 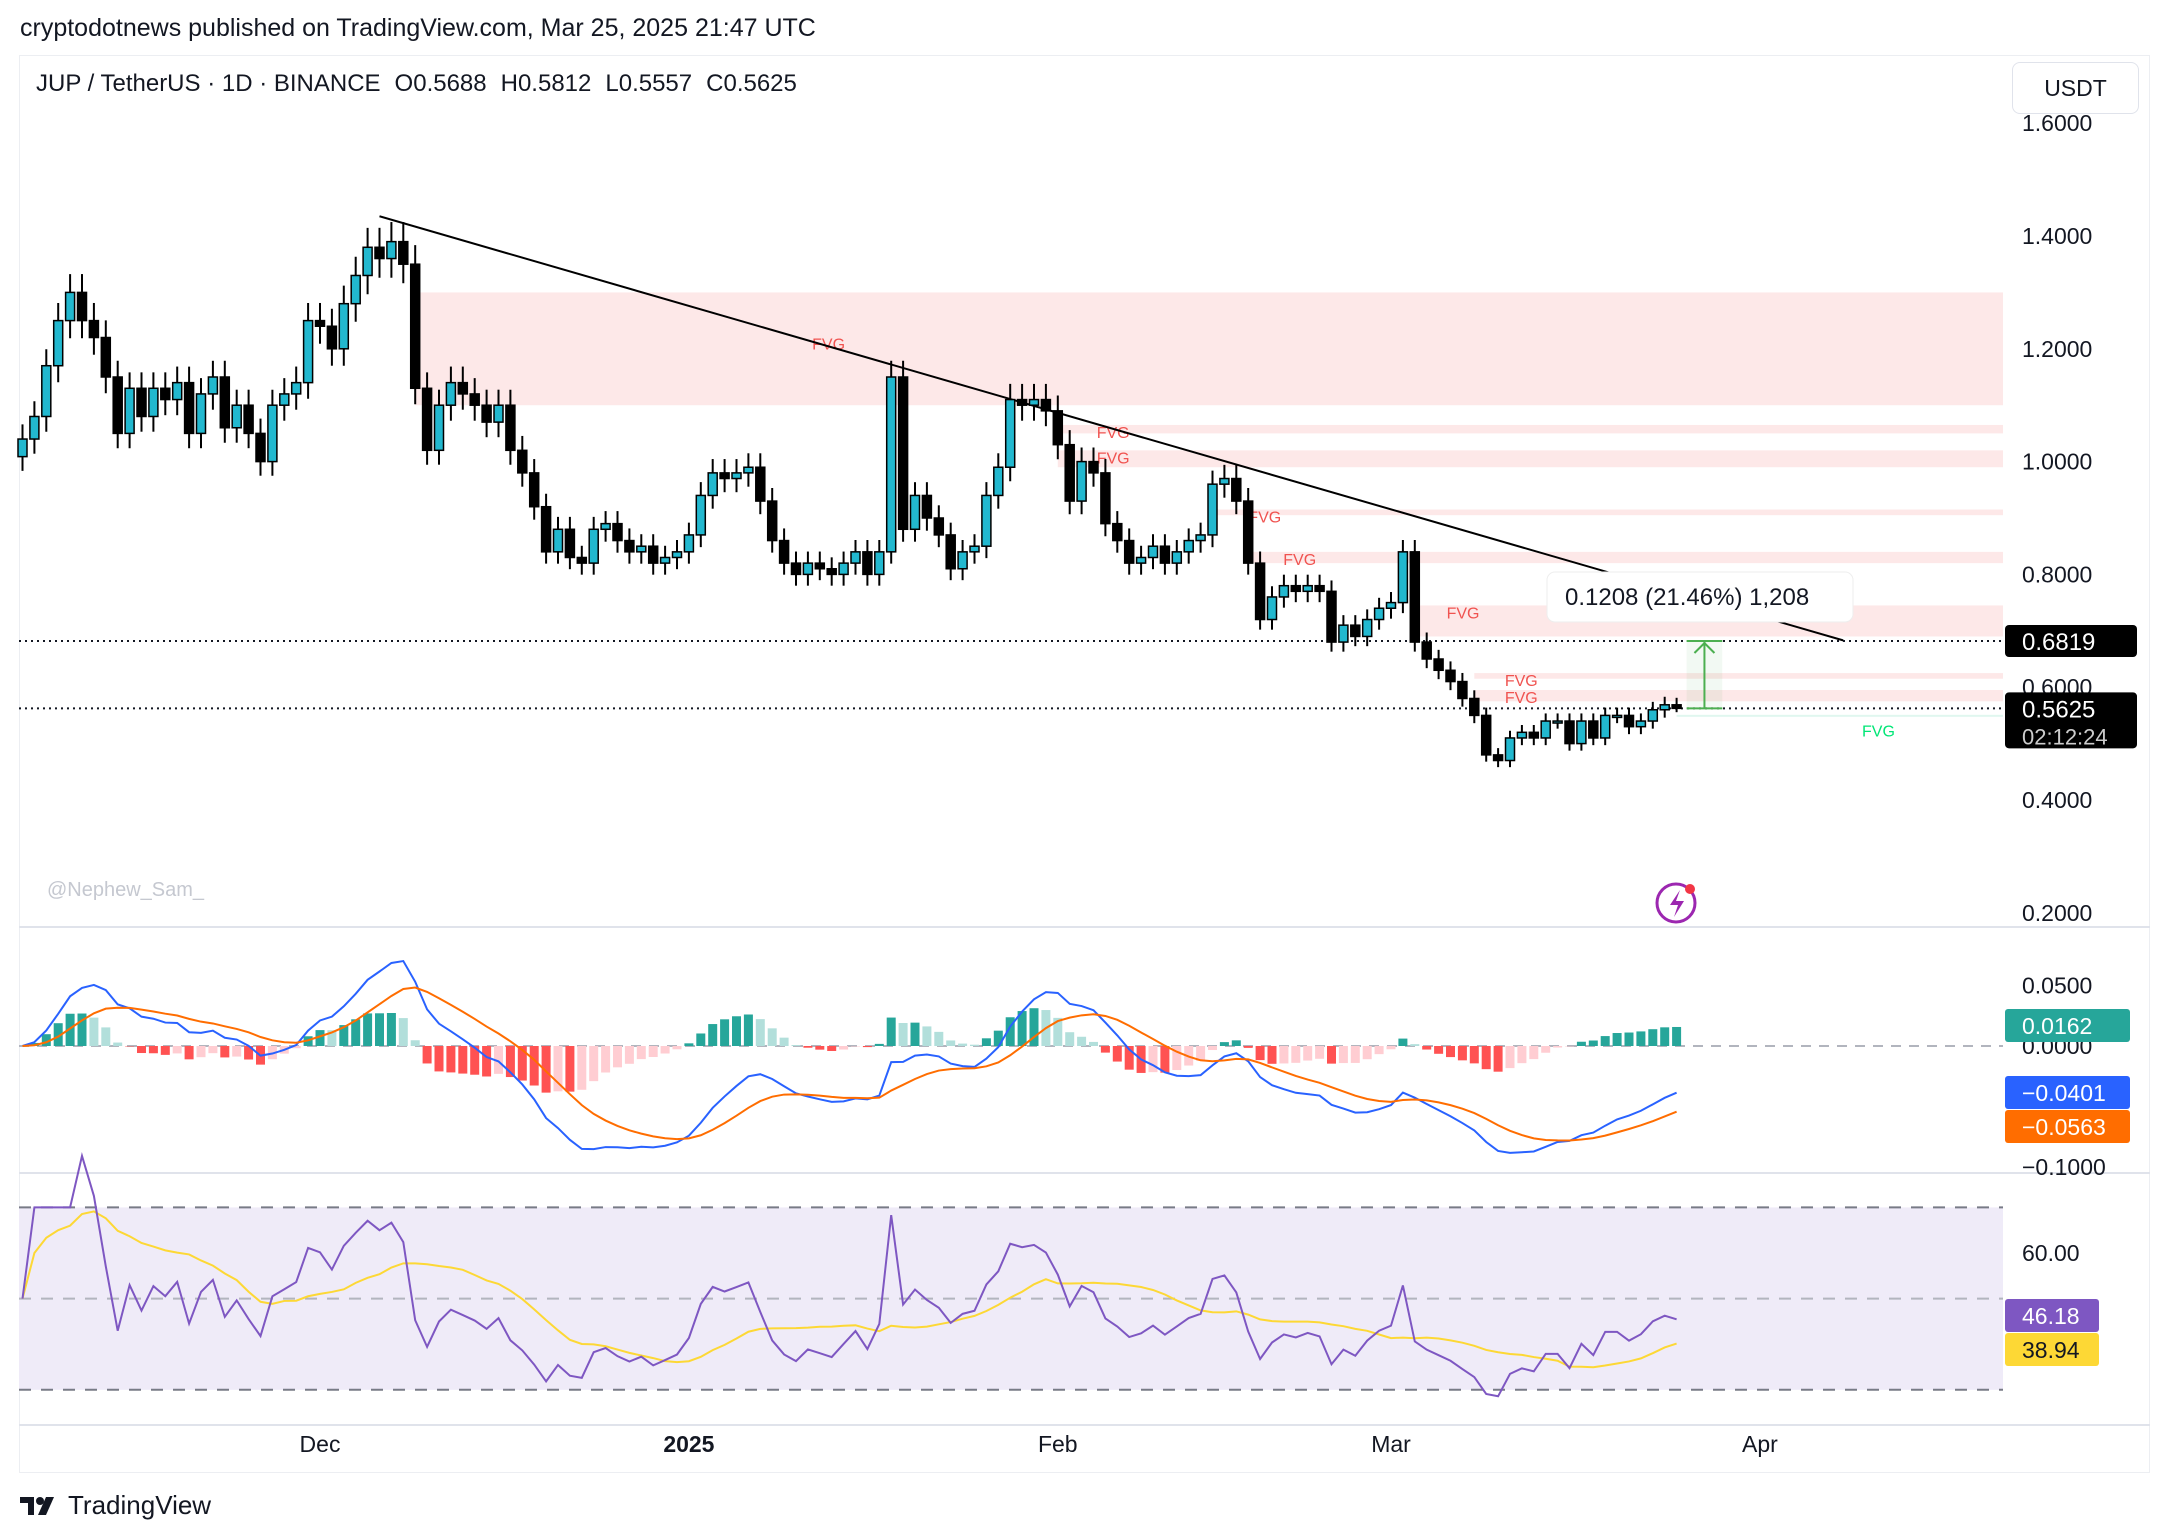 What do you see at coordinates (649, 83) in the screenshot?
I see `low-value: L0.5557` at bounding box center [649, 83].